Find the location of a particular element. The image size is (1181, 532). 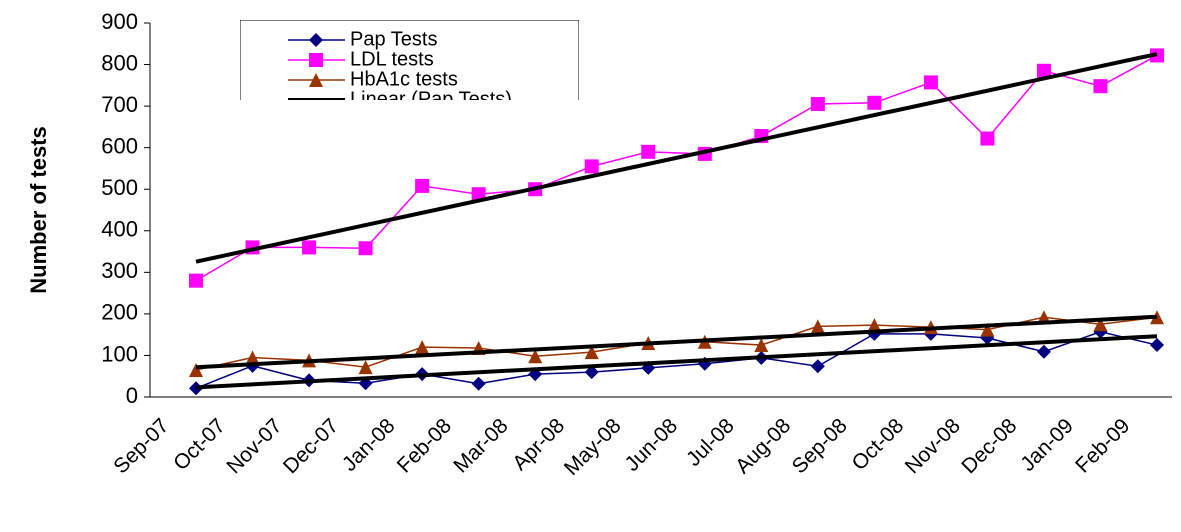

x-tick-label: Nov-07 is located at coordinates (254, 446).